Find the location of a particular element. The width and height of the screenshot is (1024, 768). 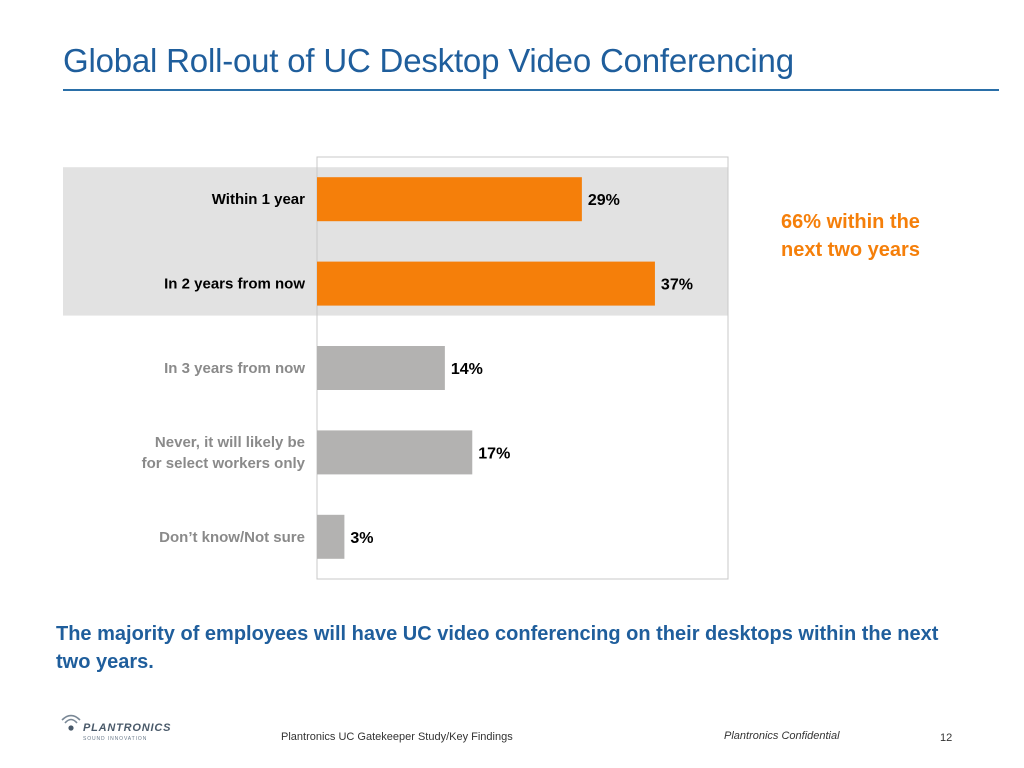

title-divider is located at coordinates (531, 90).